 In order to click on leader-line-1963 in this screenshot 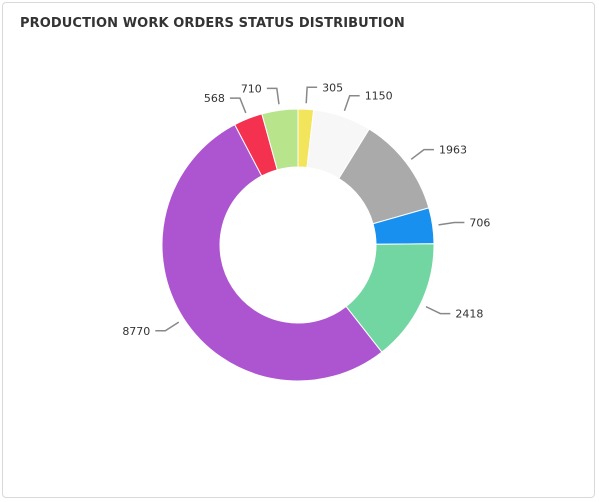, I will do `click(422, 154)`.